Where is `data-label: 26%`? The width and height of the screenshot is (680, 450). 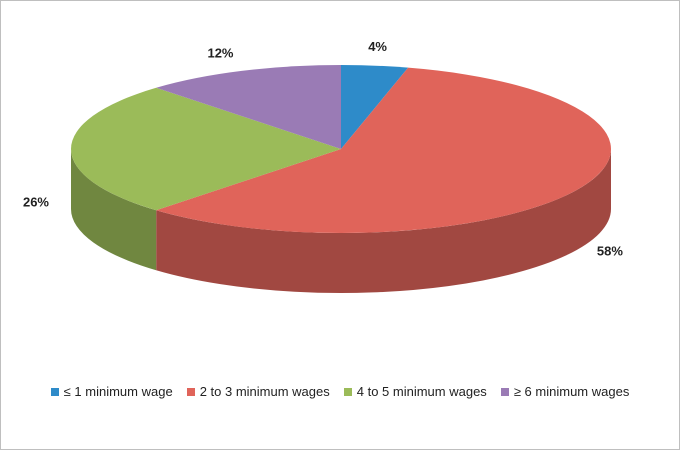
data-label: 26% is located at coordinates (36, 201).